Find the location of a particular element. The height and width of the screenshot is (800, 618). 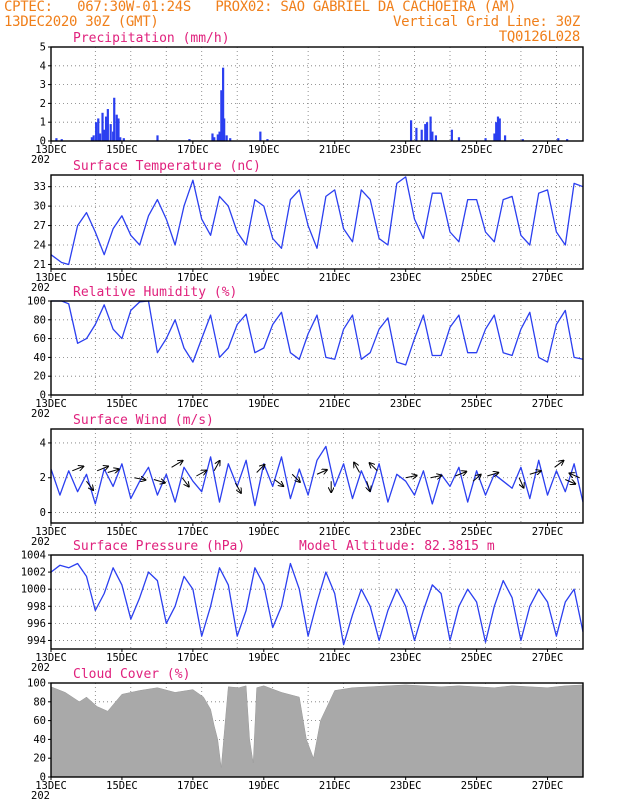

y-tick-label: 33 is located at coordinates (39, 187).